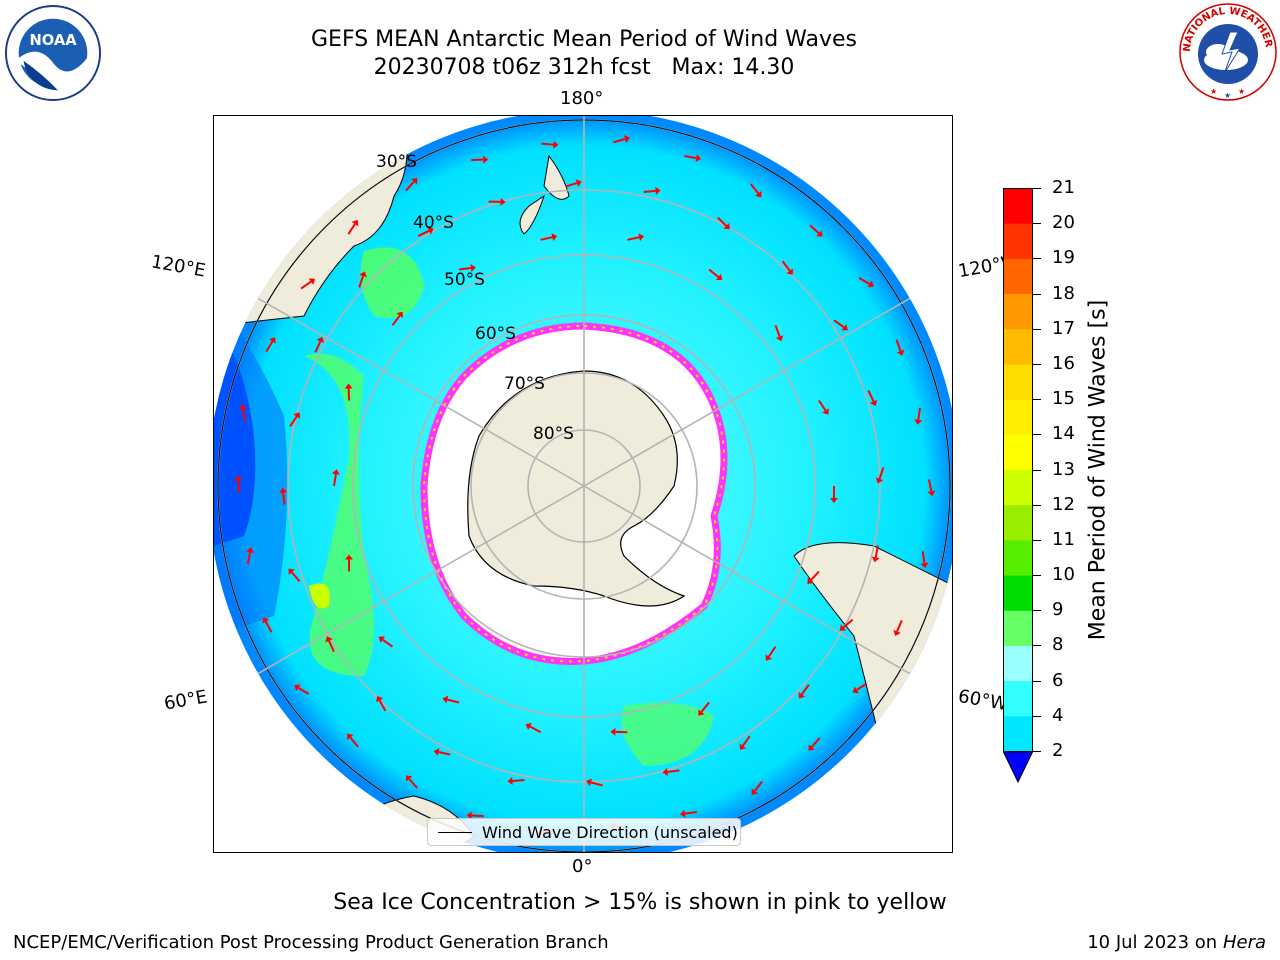 Image resolution: width=1280 pixels, height=960 pixels. I want to click on colorbar-tick-label: 14, so click(1063, 434).